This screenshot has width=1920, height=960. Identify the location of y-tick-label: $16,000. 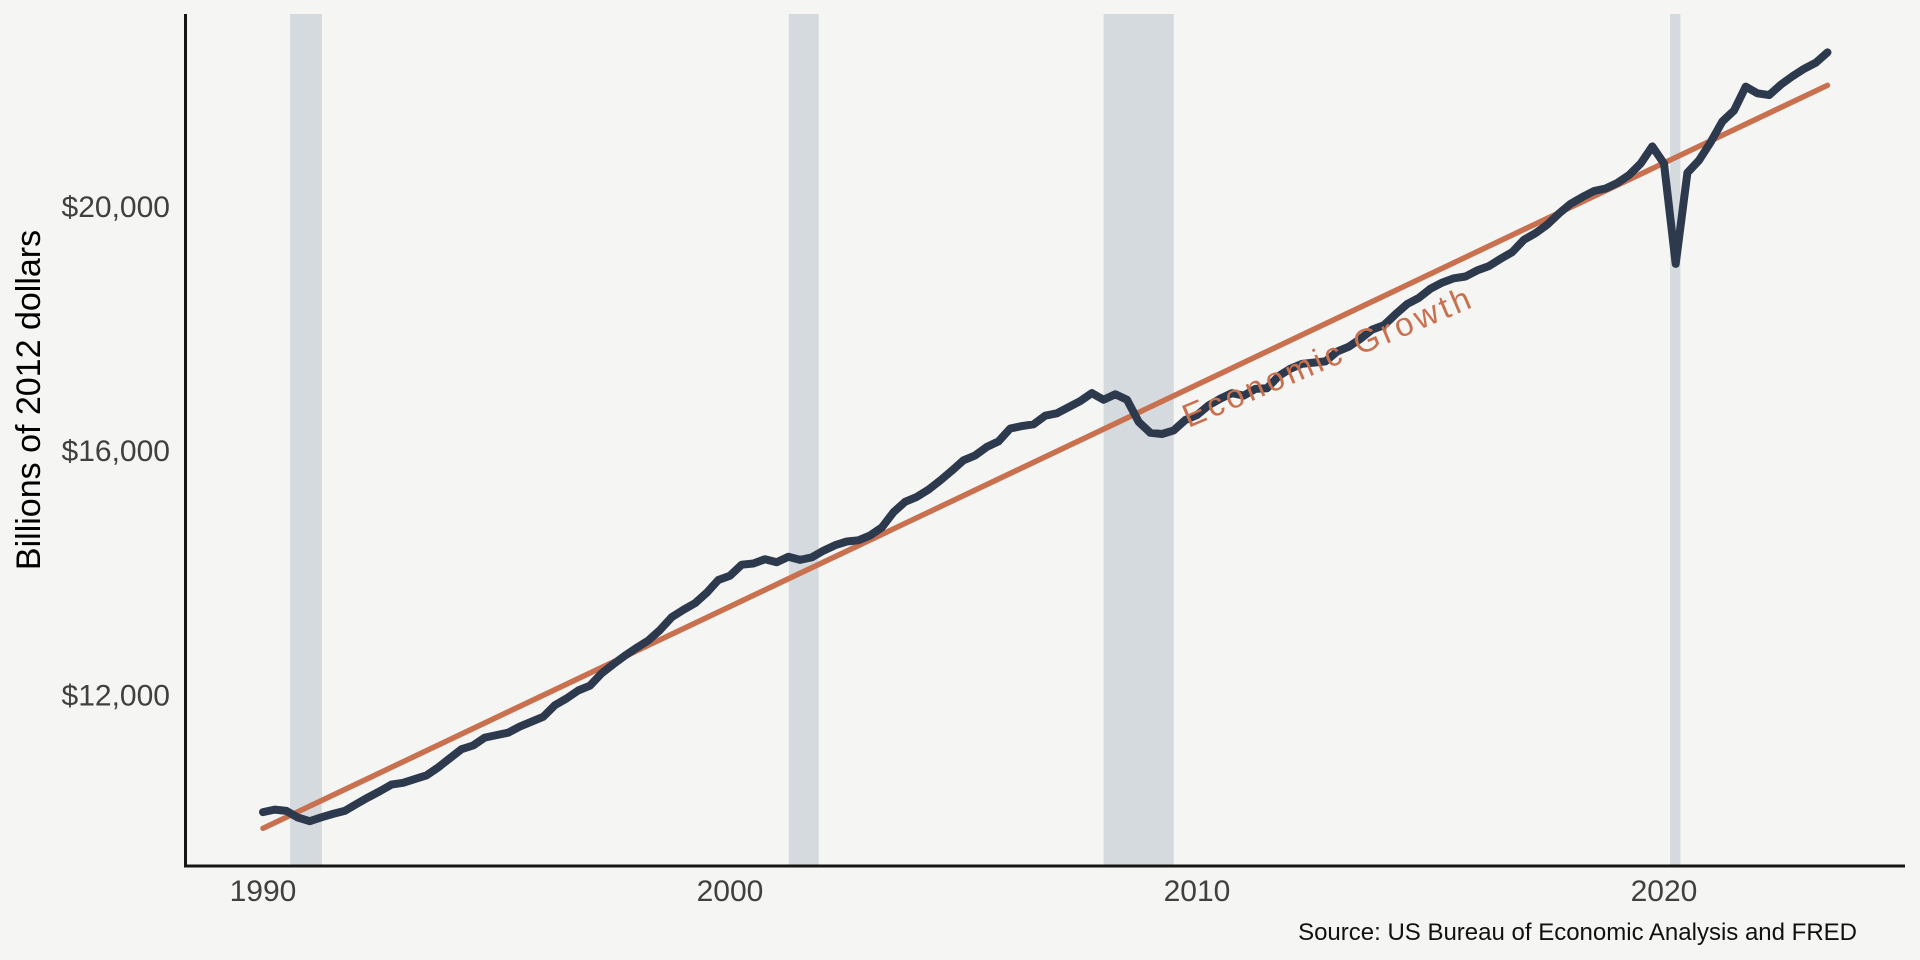
(116, 451).